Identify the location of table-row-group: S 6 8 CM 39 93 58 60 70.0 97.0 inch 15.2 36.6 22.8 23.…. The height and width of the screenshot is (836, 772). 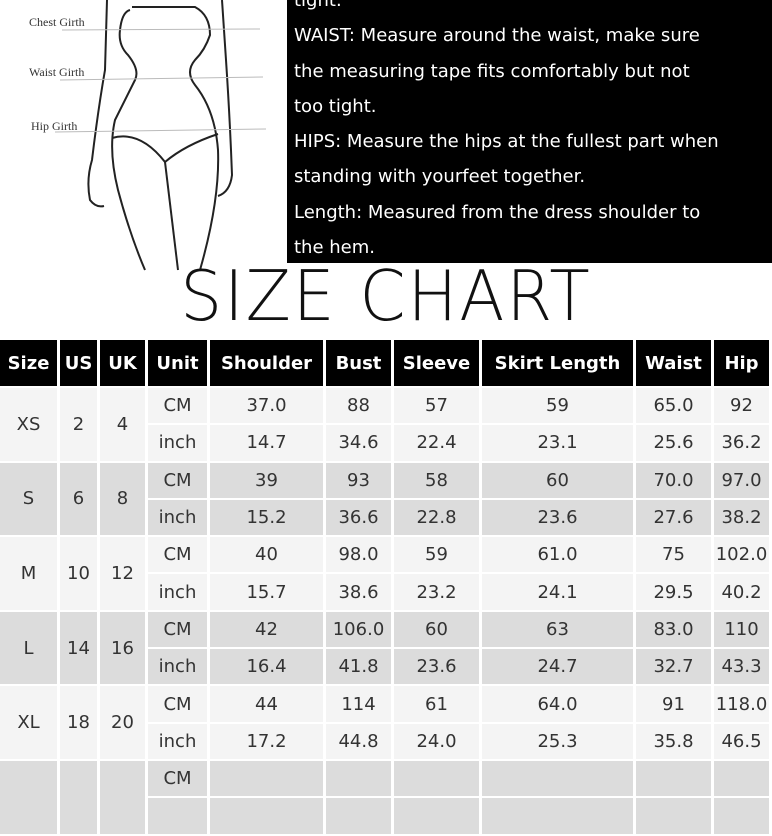
(386, 500).